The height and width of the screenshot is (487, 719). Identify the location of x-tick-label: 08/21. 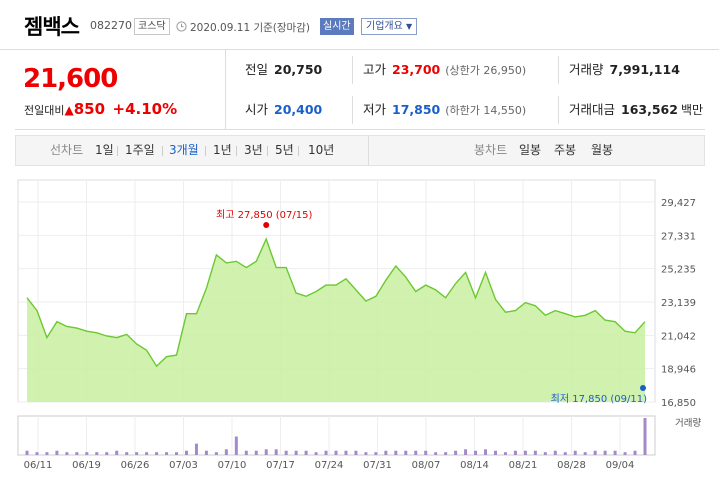
(523, 465).